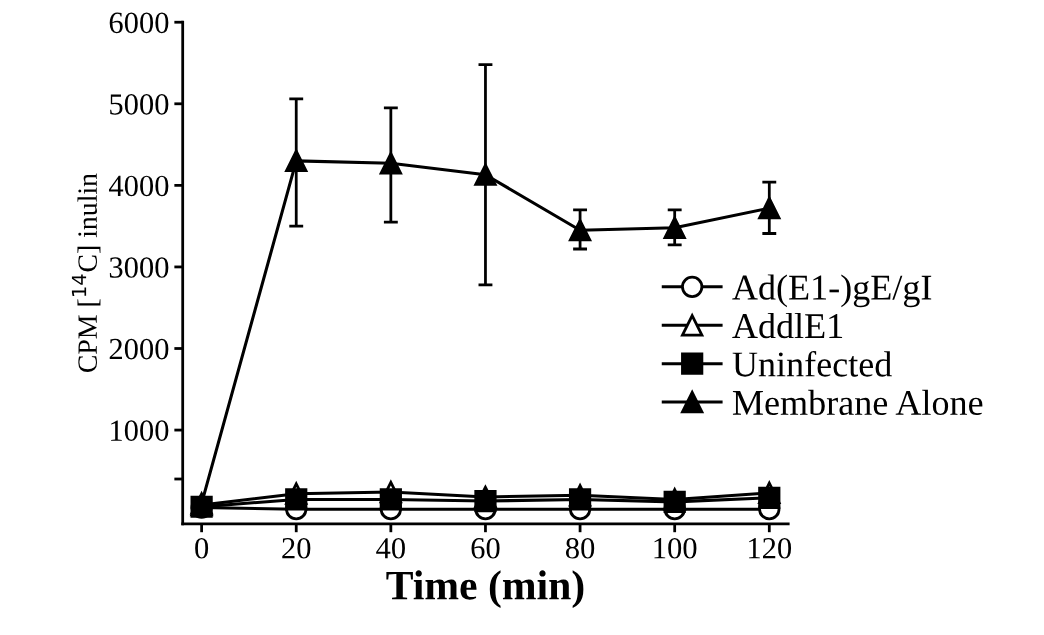 The width and height of the screenshot is (1044, 635). Describe the element at coordinates (139, 104) in the screenshot. I see `y-tick-label: 5000` at that location.